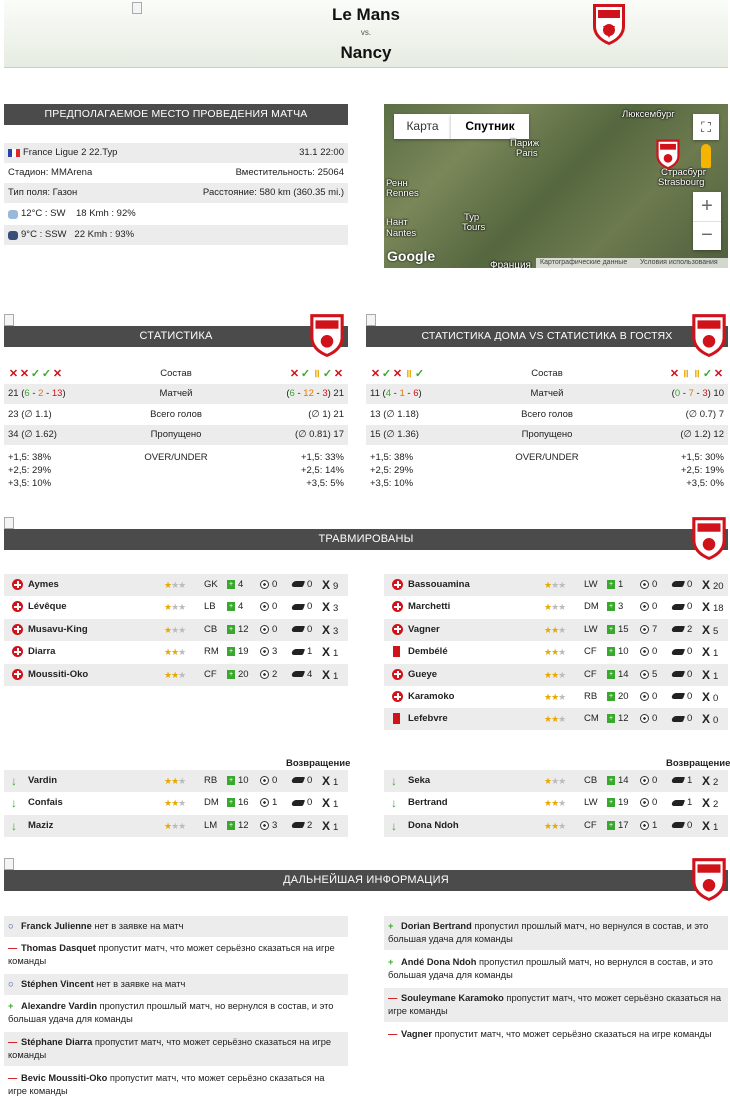 The height and width of the screenshot is (1112, 730). Describe the element at coordinates (417, 1034) in the screenshot. I see `info-player-name: Vagner` at that location.